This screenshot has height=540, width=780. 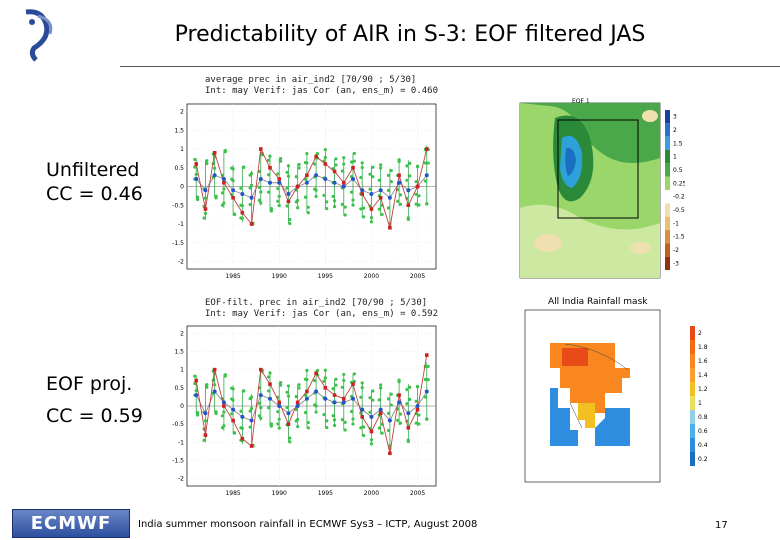 I want to click on eof1-map: EOF 1 3 2 1.5 1 0.5 0.25 -0.25 -0.5 -1 -1.5 -2 -3, so click(x=602, y=188).